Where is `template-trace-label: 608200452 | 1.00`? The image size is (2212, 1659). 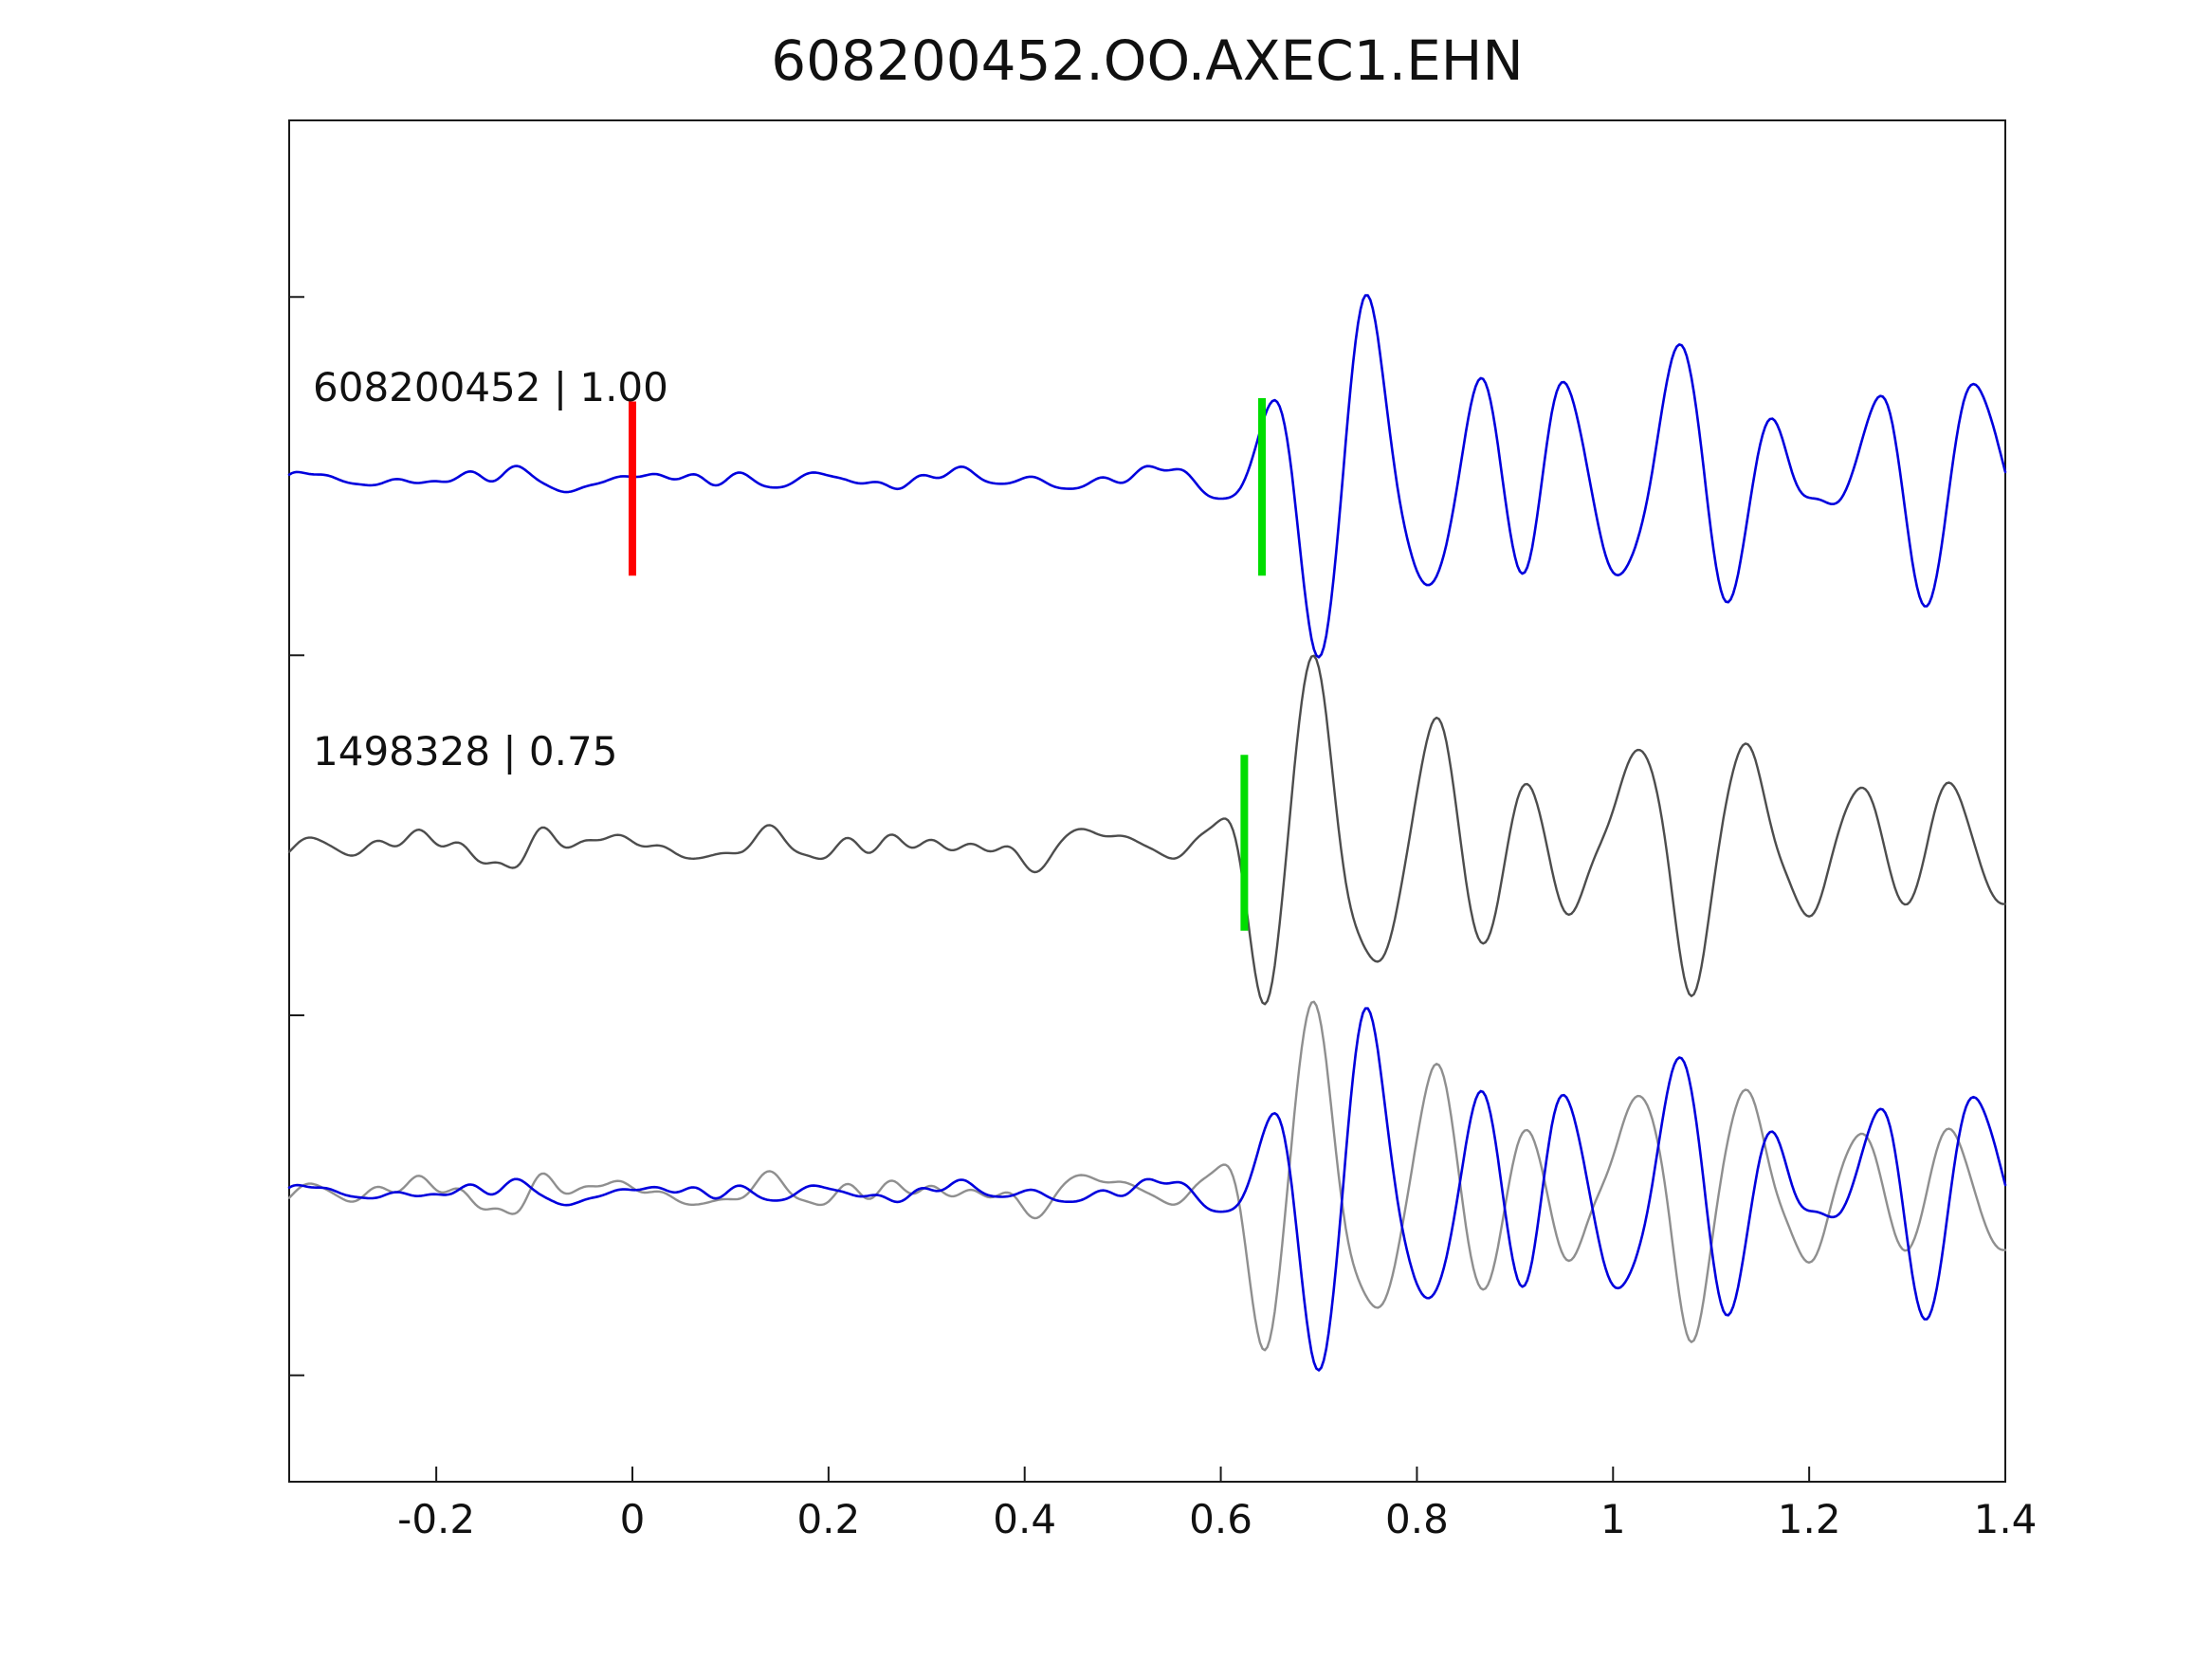
template-trace-label: 608200452 | 1.00 is located at coordinates (490, 387).